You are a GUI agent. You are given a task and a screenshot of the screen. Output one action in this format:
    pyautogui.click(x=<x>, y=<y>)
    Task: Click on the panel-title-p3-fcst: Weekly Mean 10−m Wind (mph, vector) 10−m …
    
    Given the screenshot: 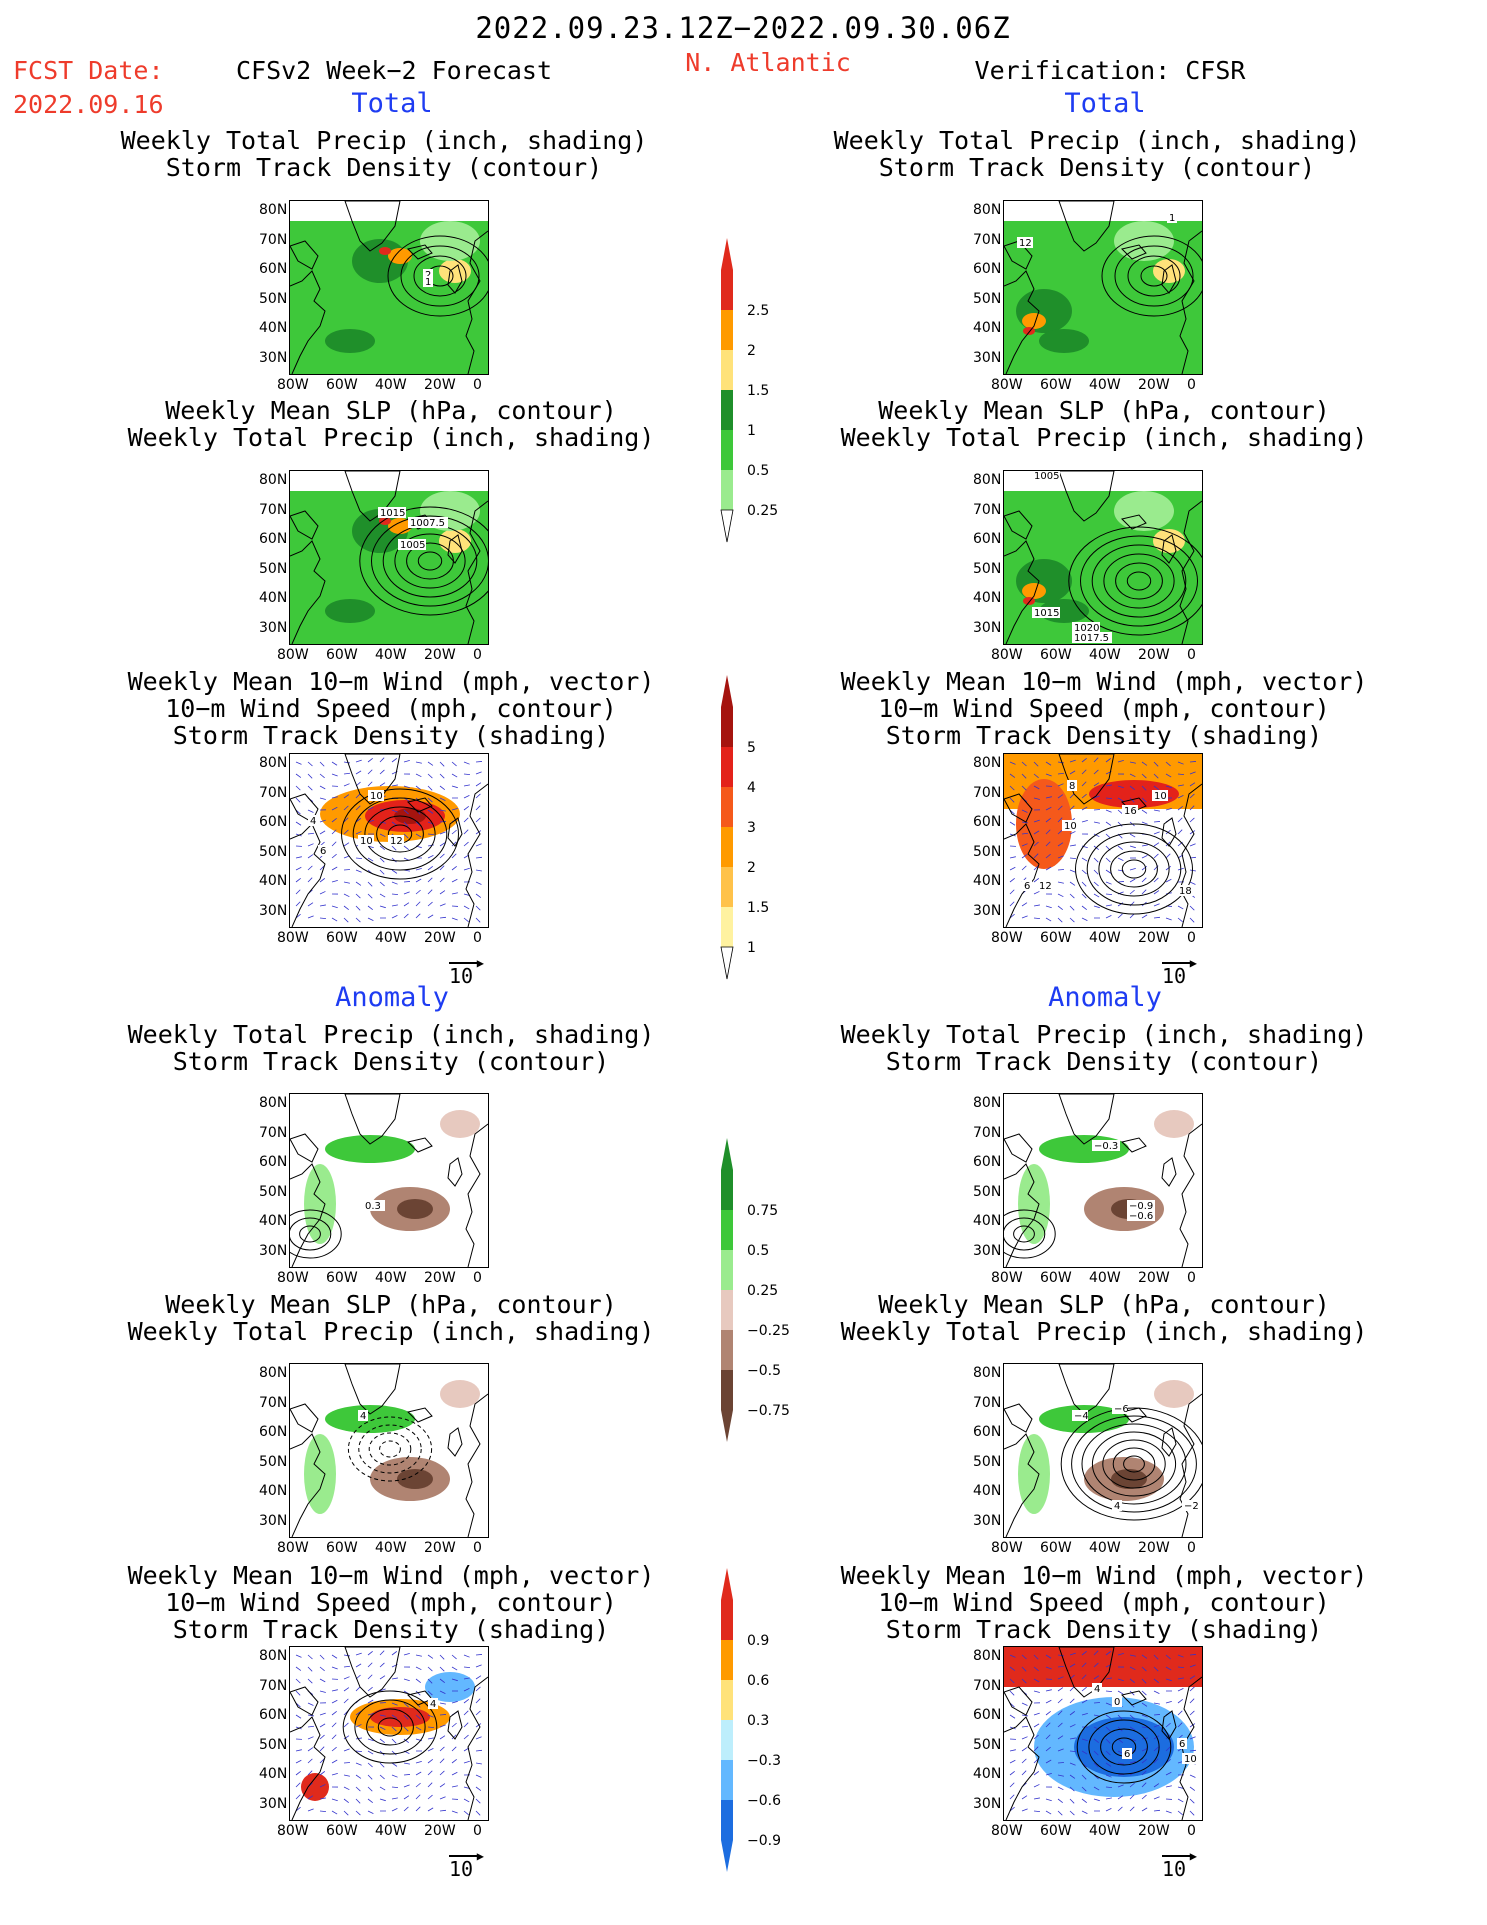 What is the action you would take?
    pyautogui.click(x=391, y=708)
    